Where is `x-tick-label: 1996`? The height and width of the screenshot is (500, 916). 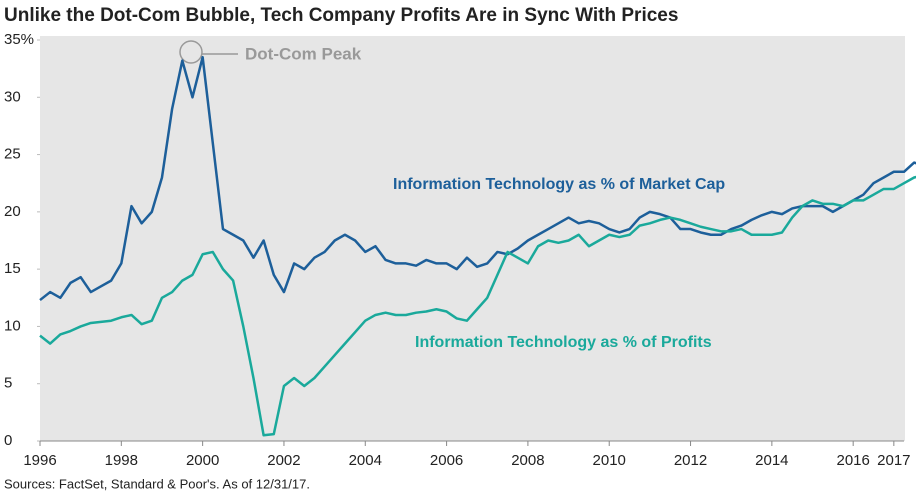
x-tick-label: 1996 is located at coordinates (39, 460).